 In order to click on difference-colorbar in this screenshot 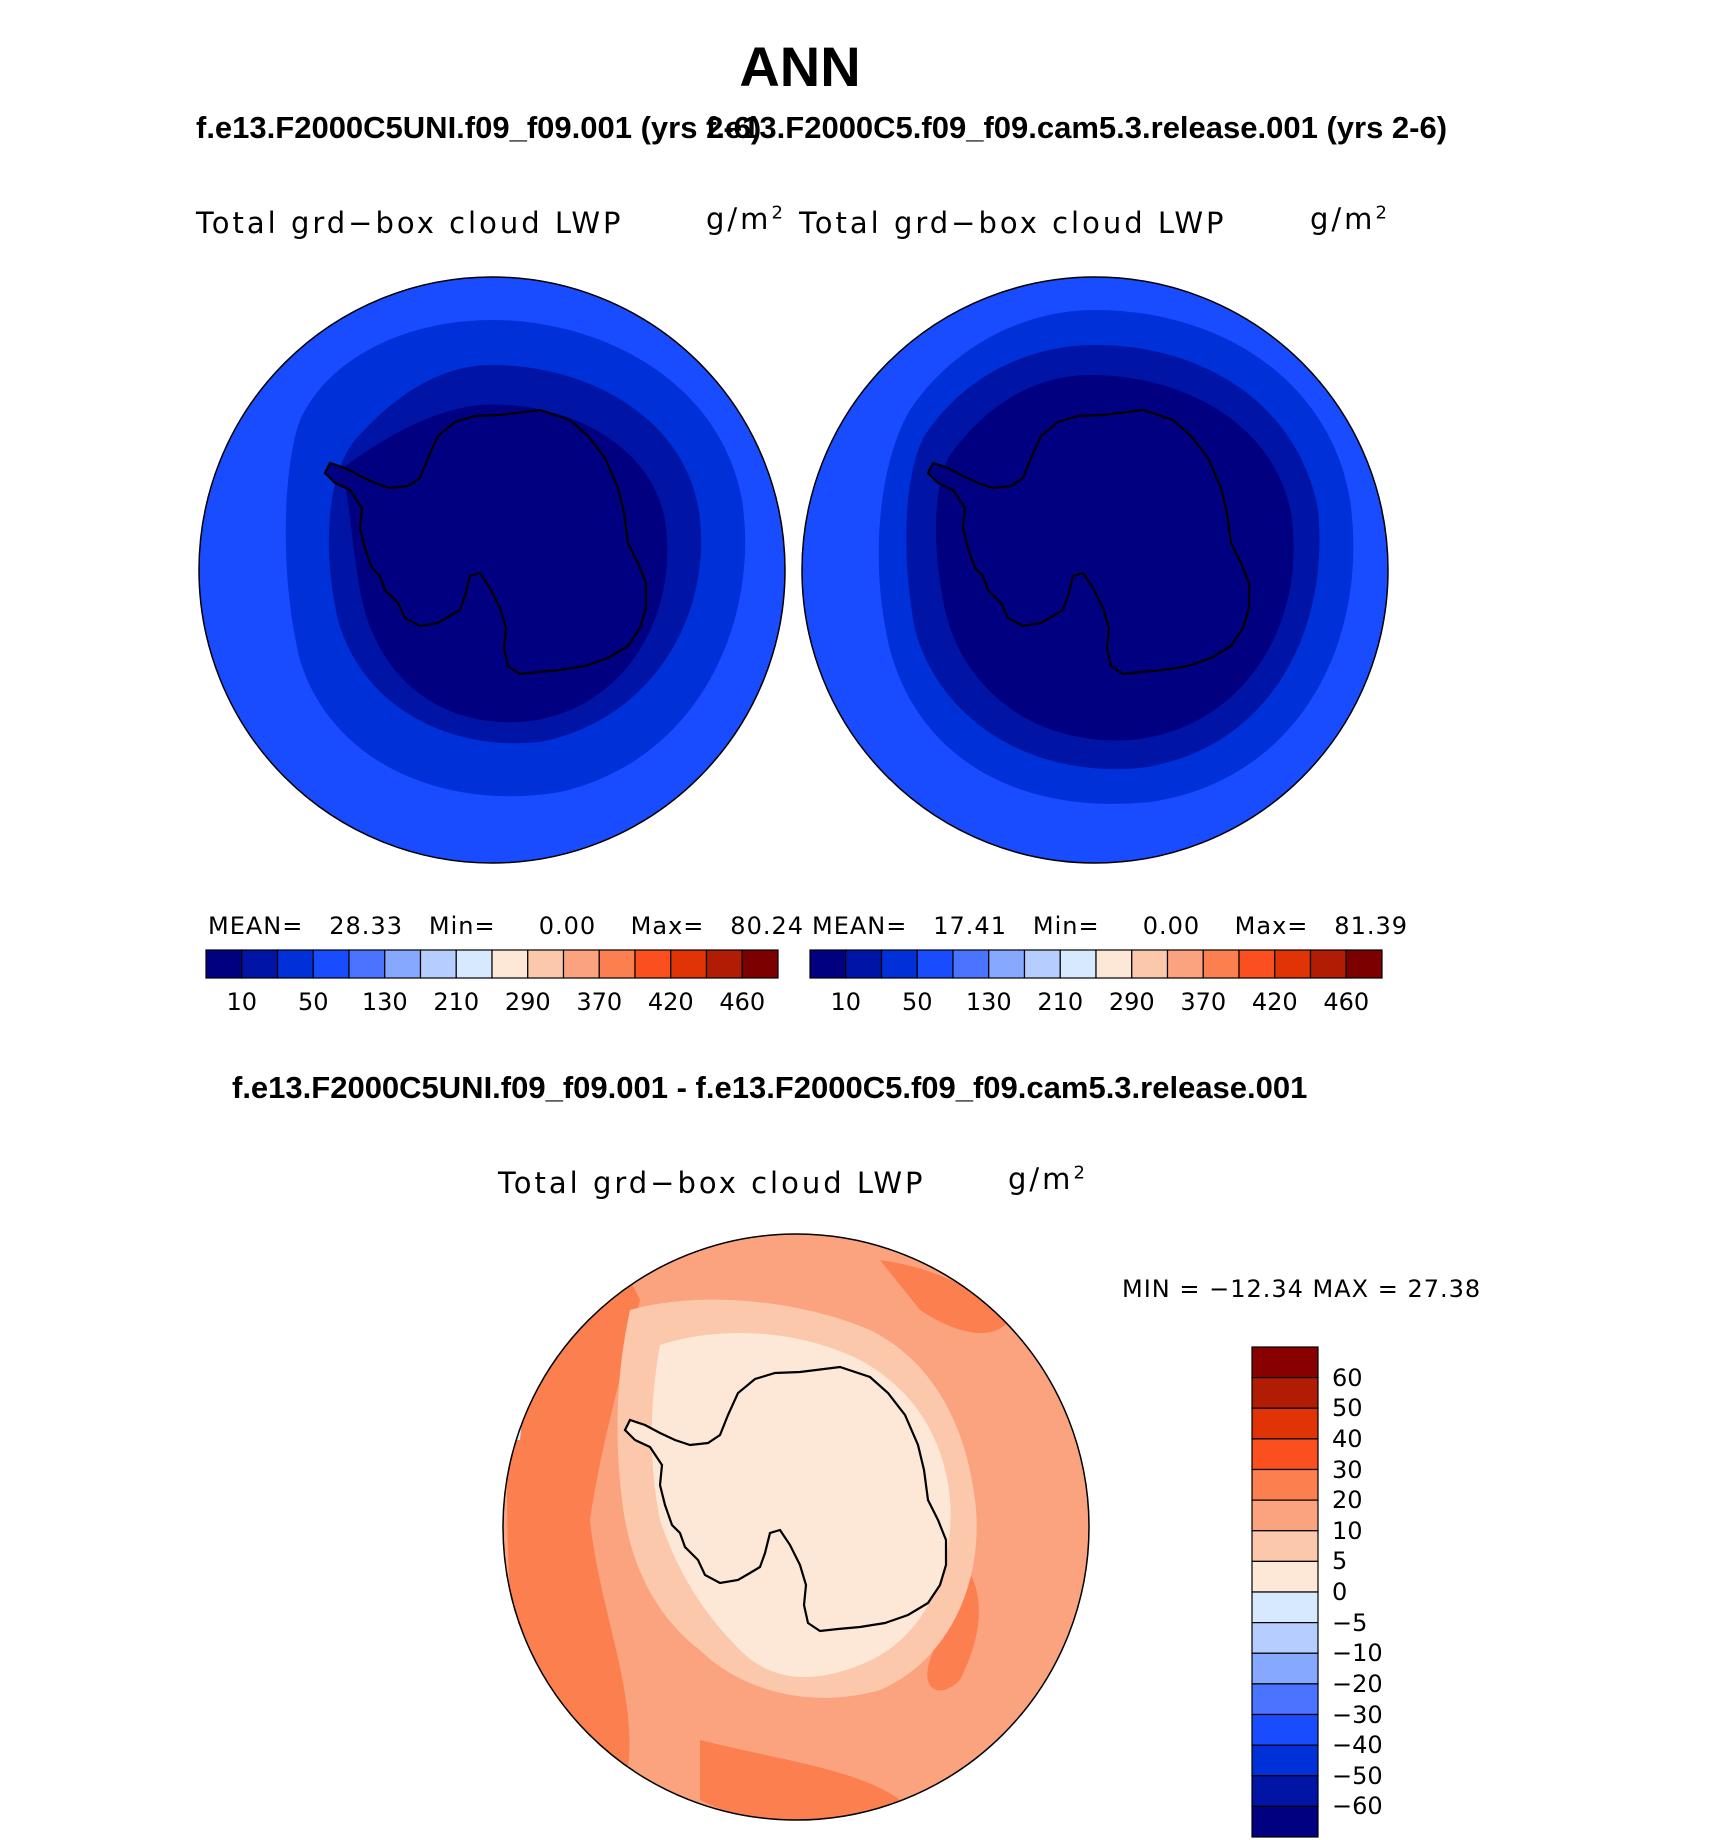, I will do `click(1285, 1592)`.